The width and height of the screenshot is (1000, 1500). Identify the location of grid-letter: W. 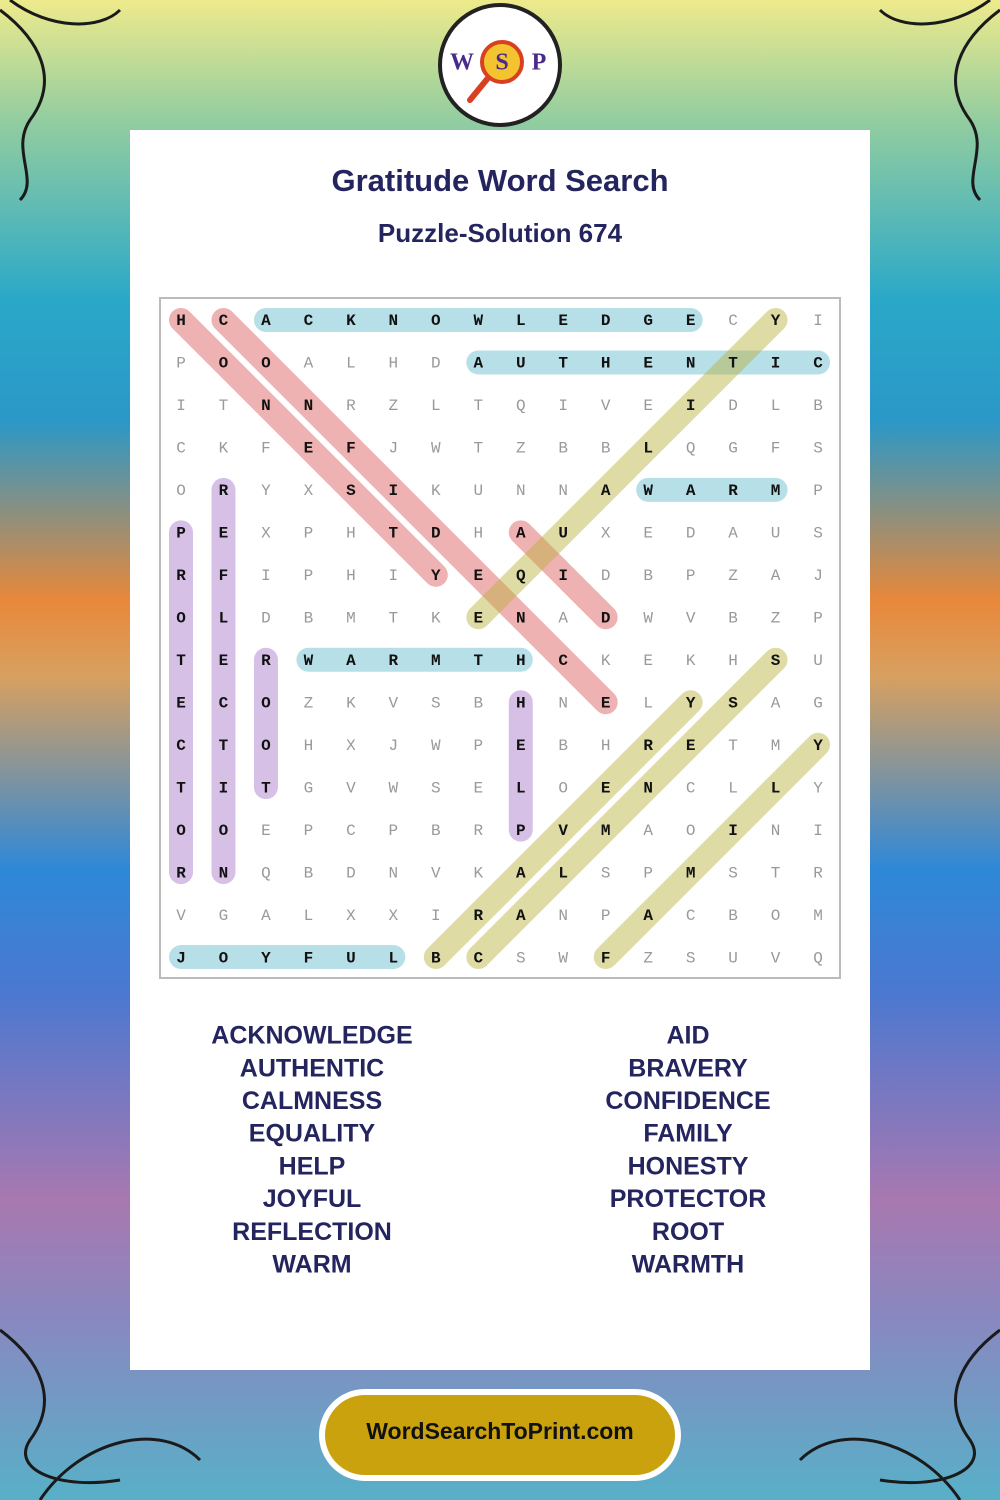
(436, 746).